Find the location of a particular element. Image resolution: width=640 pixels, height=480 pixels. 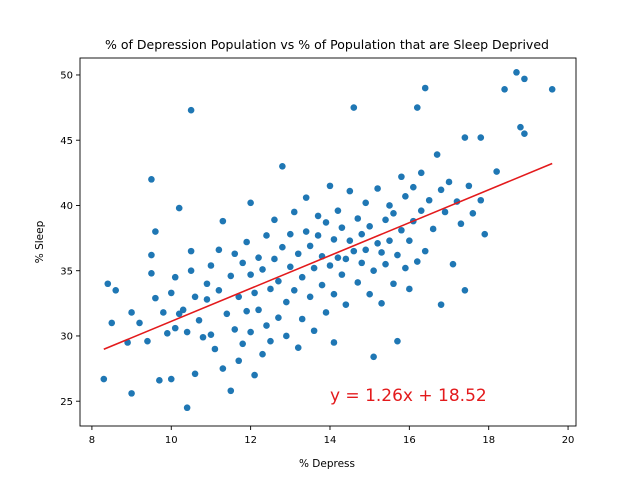

x-tick-label: 12 is located at coordinates (250, 440).